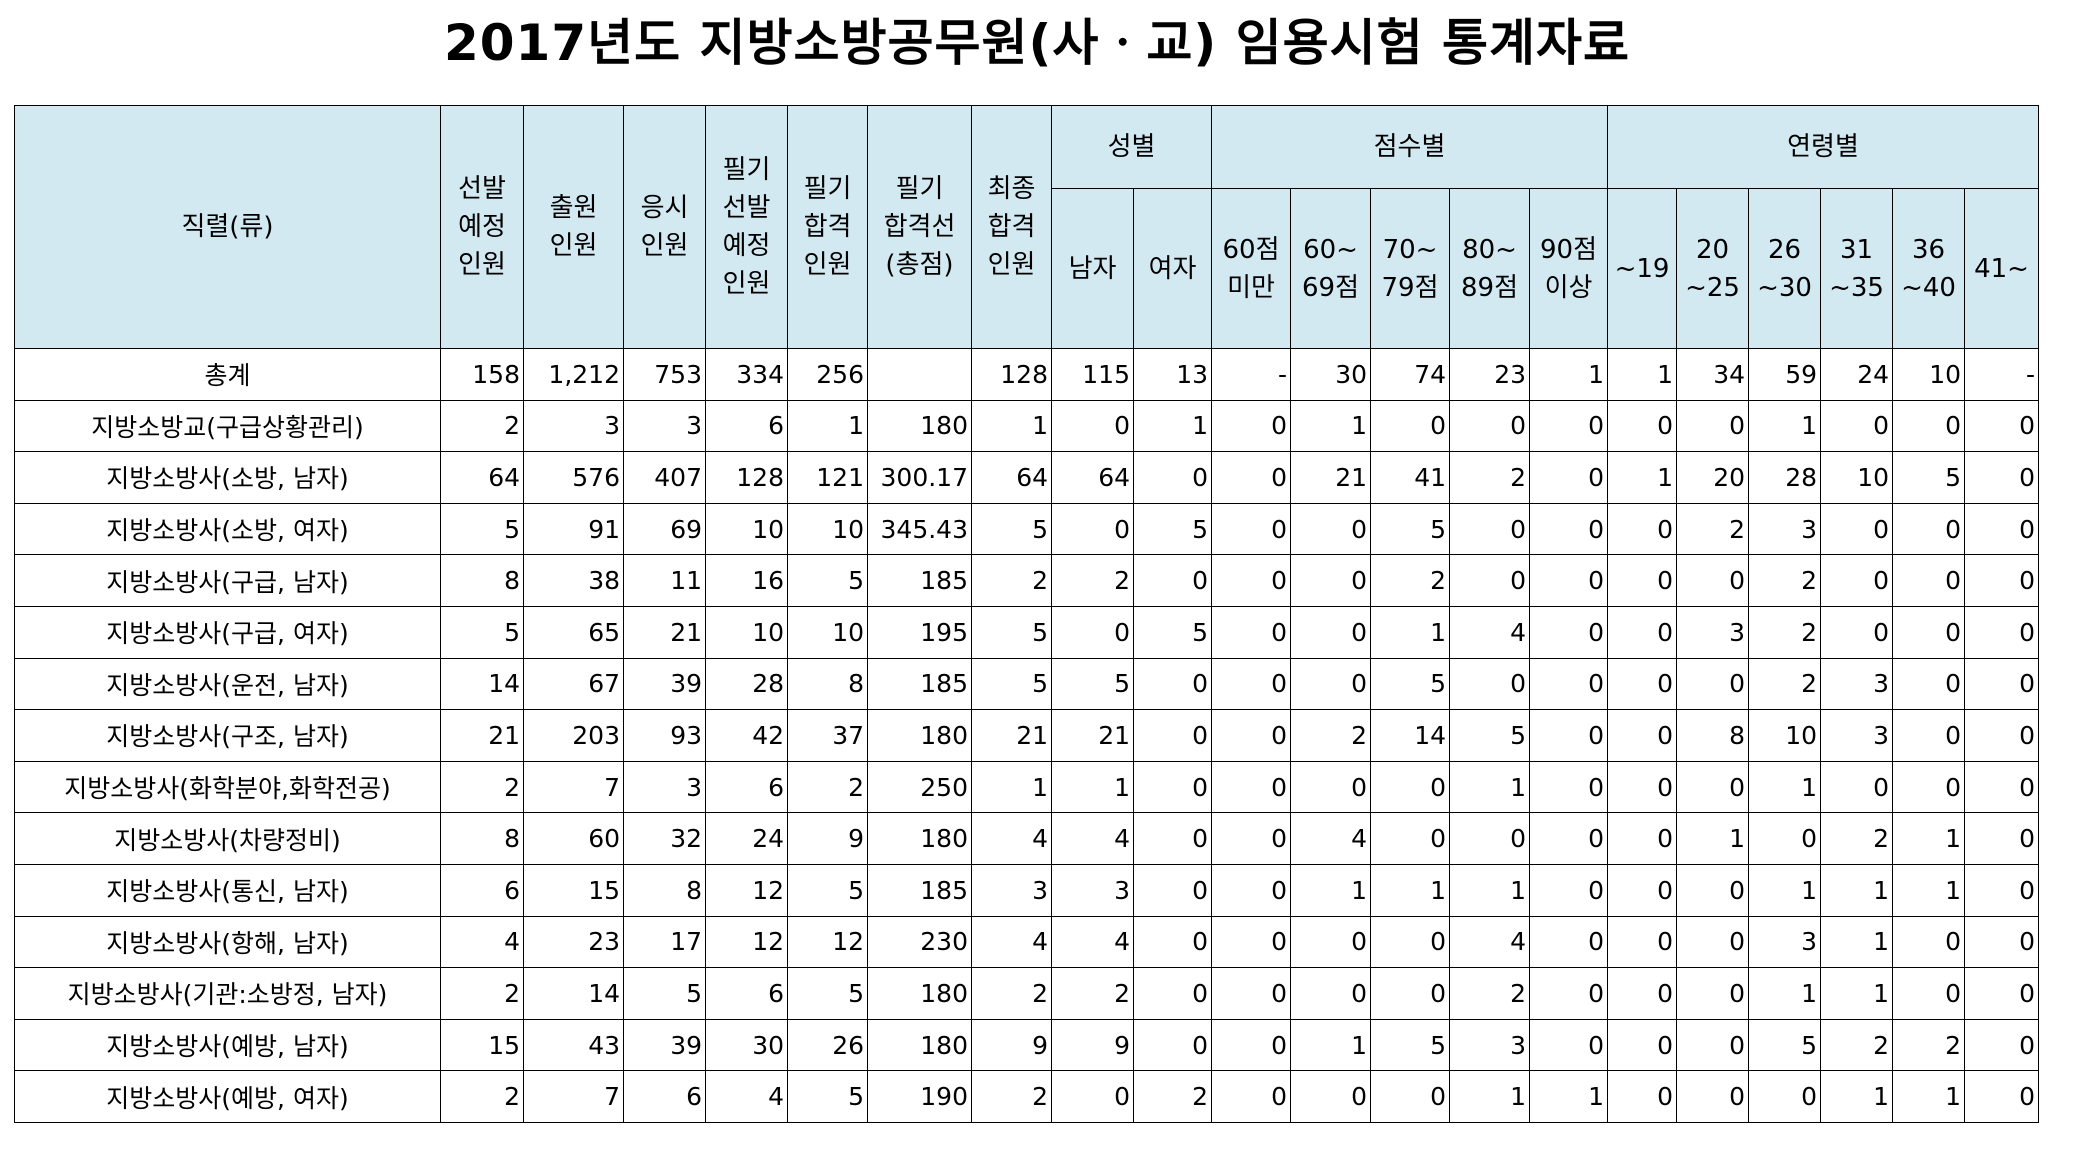 This screenshot has height=1167, width=2074. What do you see at coordinates (573, 735) in the screenshot?
I see `table-cell: 203` at bounding box center [573, 735].